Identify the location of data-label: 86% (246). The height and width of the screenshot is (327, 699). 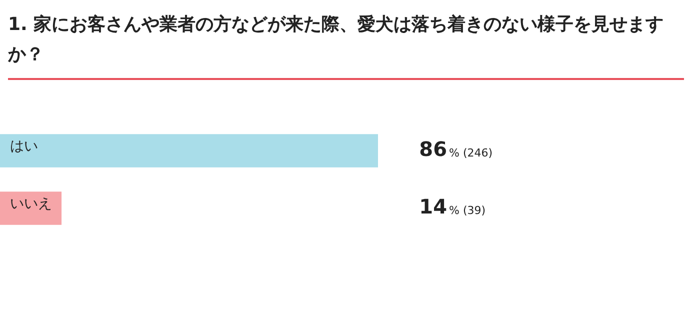
(456, 148).